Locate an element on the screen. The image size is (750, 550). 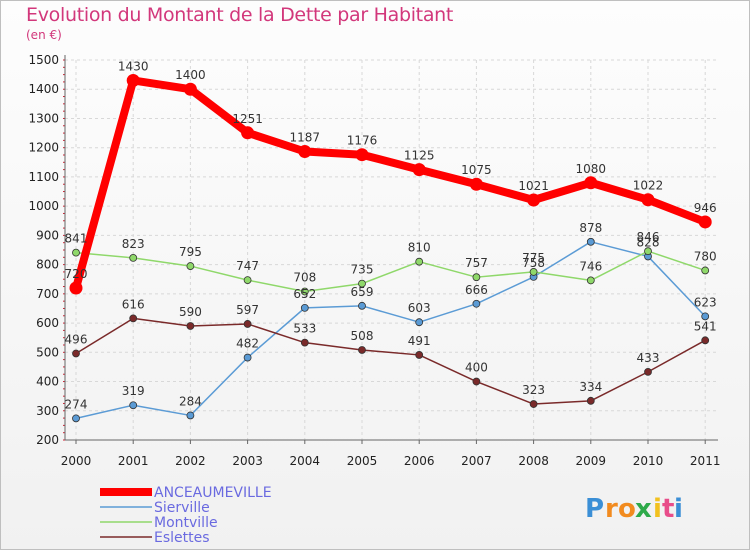
data-label: 1075 is located at coordinates (476, 170).